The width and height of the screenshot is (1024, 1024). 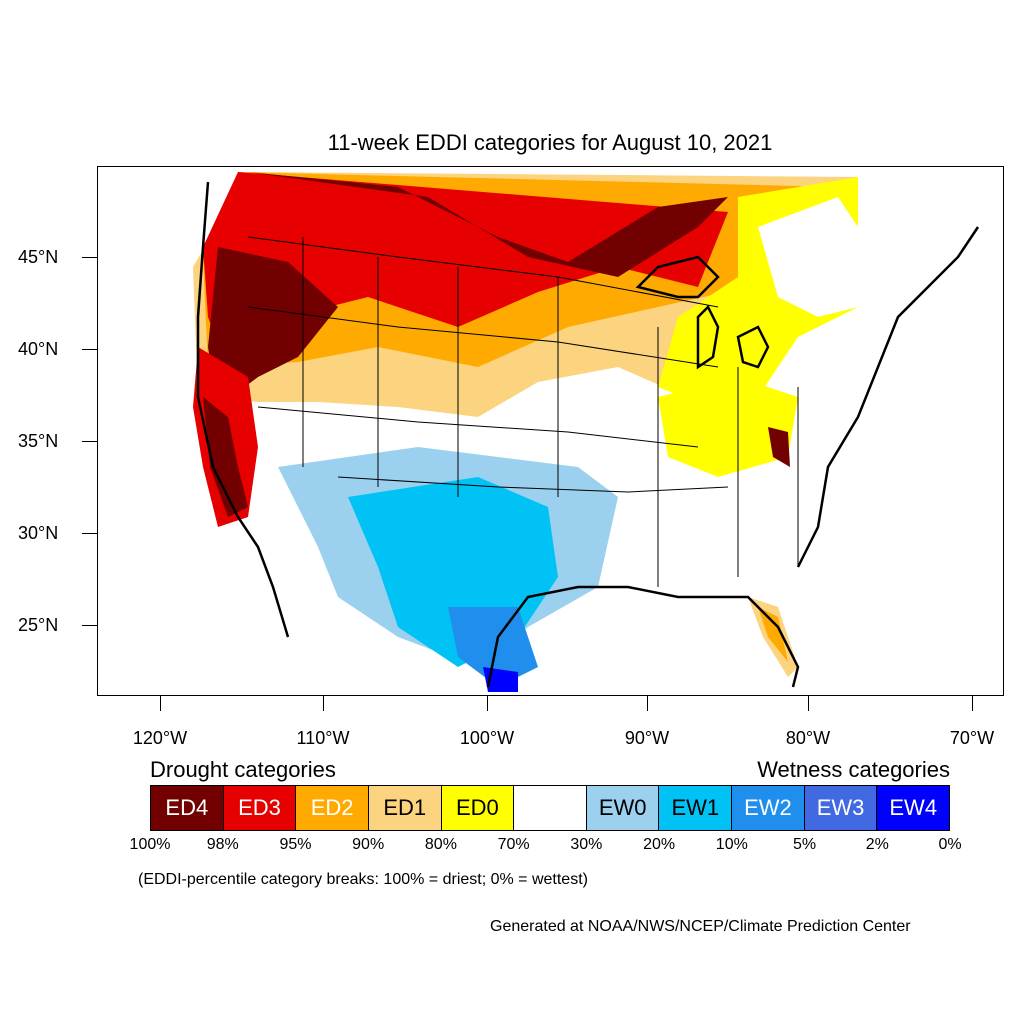 What do you see at coordinates (972, 738) in the screenshot?
I see `lon-label-70: 70°W` at bounding box center [972, 738].